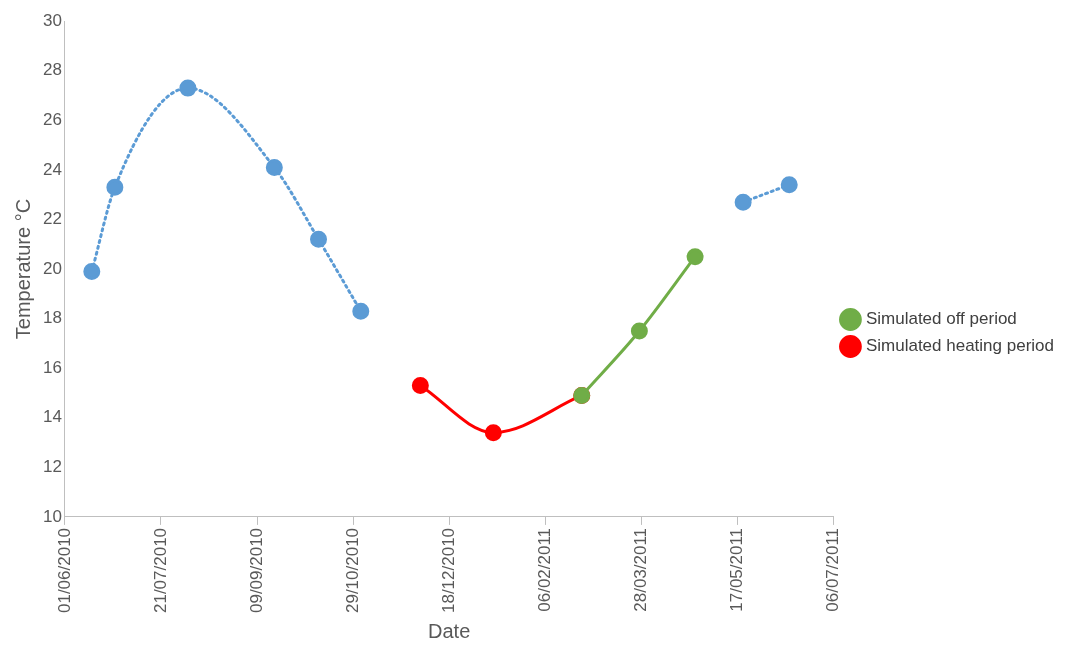 This screenshot has width=1086, height=657. I want to click on y-tick-label: 14, so click(52, 417).